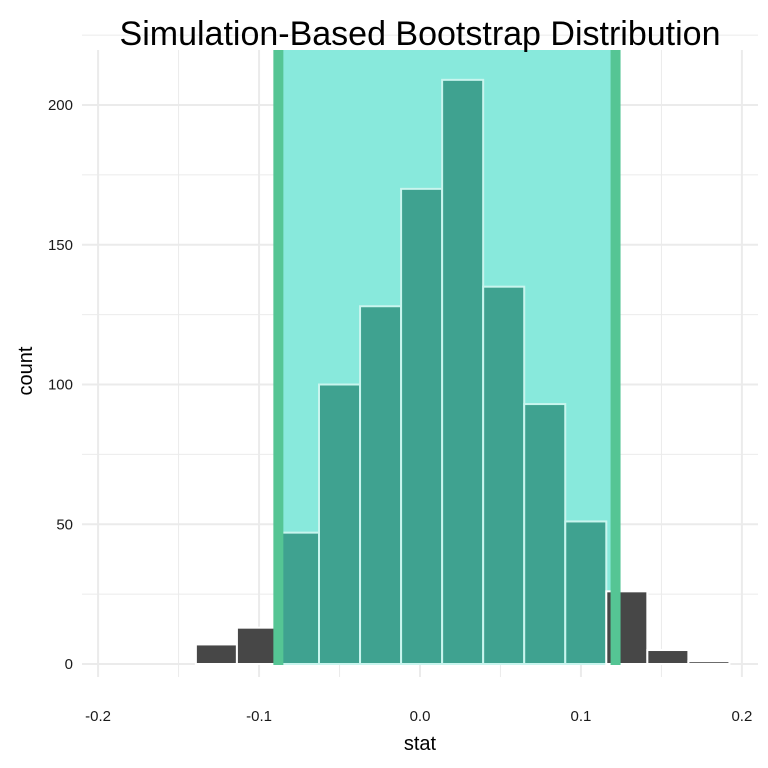 The image size is (768, 768). What do you see at coordinates (420, 34) in the screenshot?
I see `chart-title: Simulation-Based Bootstrap Distribution` at bounding box center [420, 34].